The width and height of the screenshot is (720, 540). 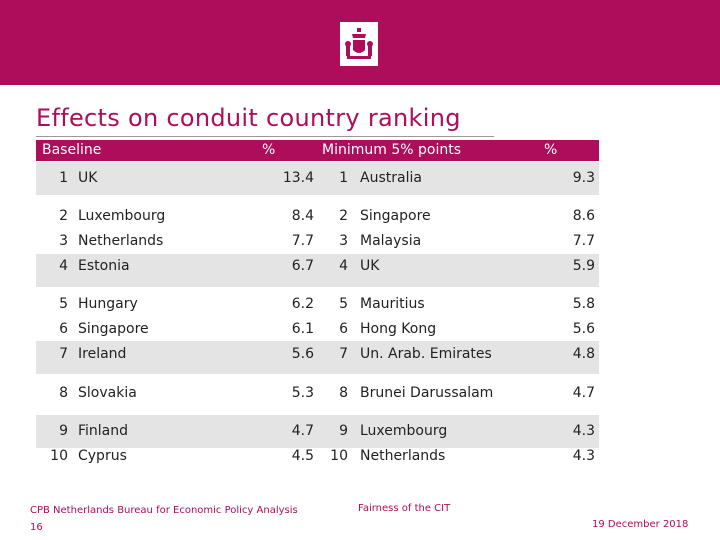 What do you see at coordinates (72, 150) in the screenshot?
I see `header-baseline: Baseline` at bounding box center [72, 150].